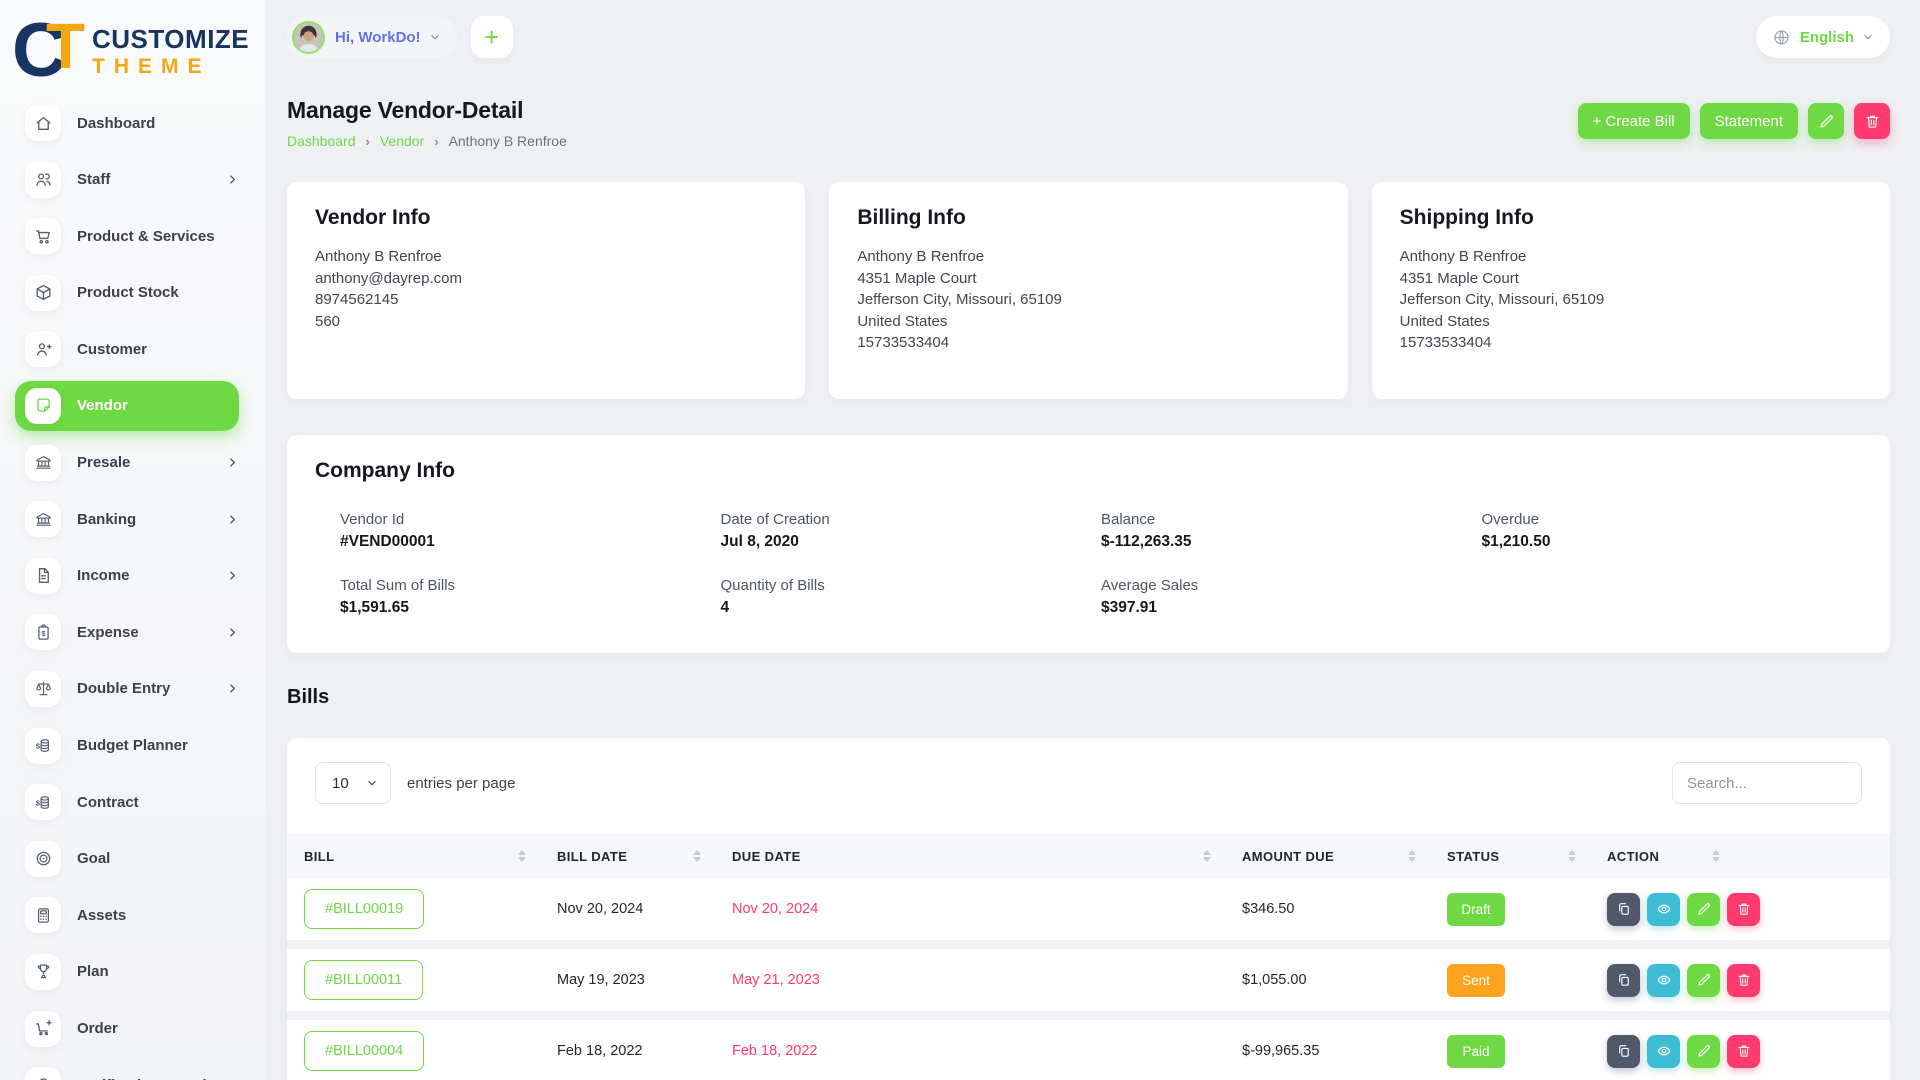 This screenshot has height=1080, width=1920. I want to click on brand-name-line1: CUSTOMIZE, so click(171, 38).